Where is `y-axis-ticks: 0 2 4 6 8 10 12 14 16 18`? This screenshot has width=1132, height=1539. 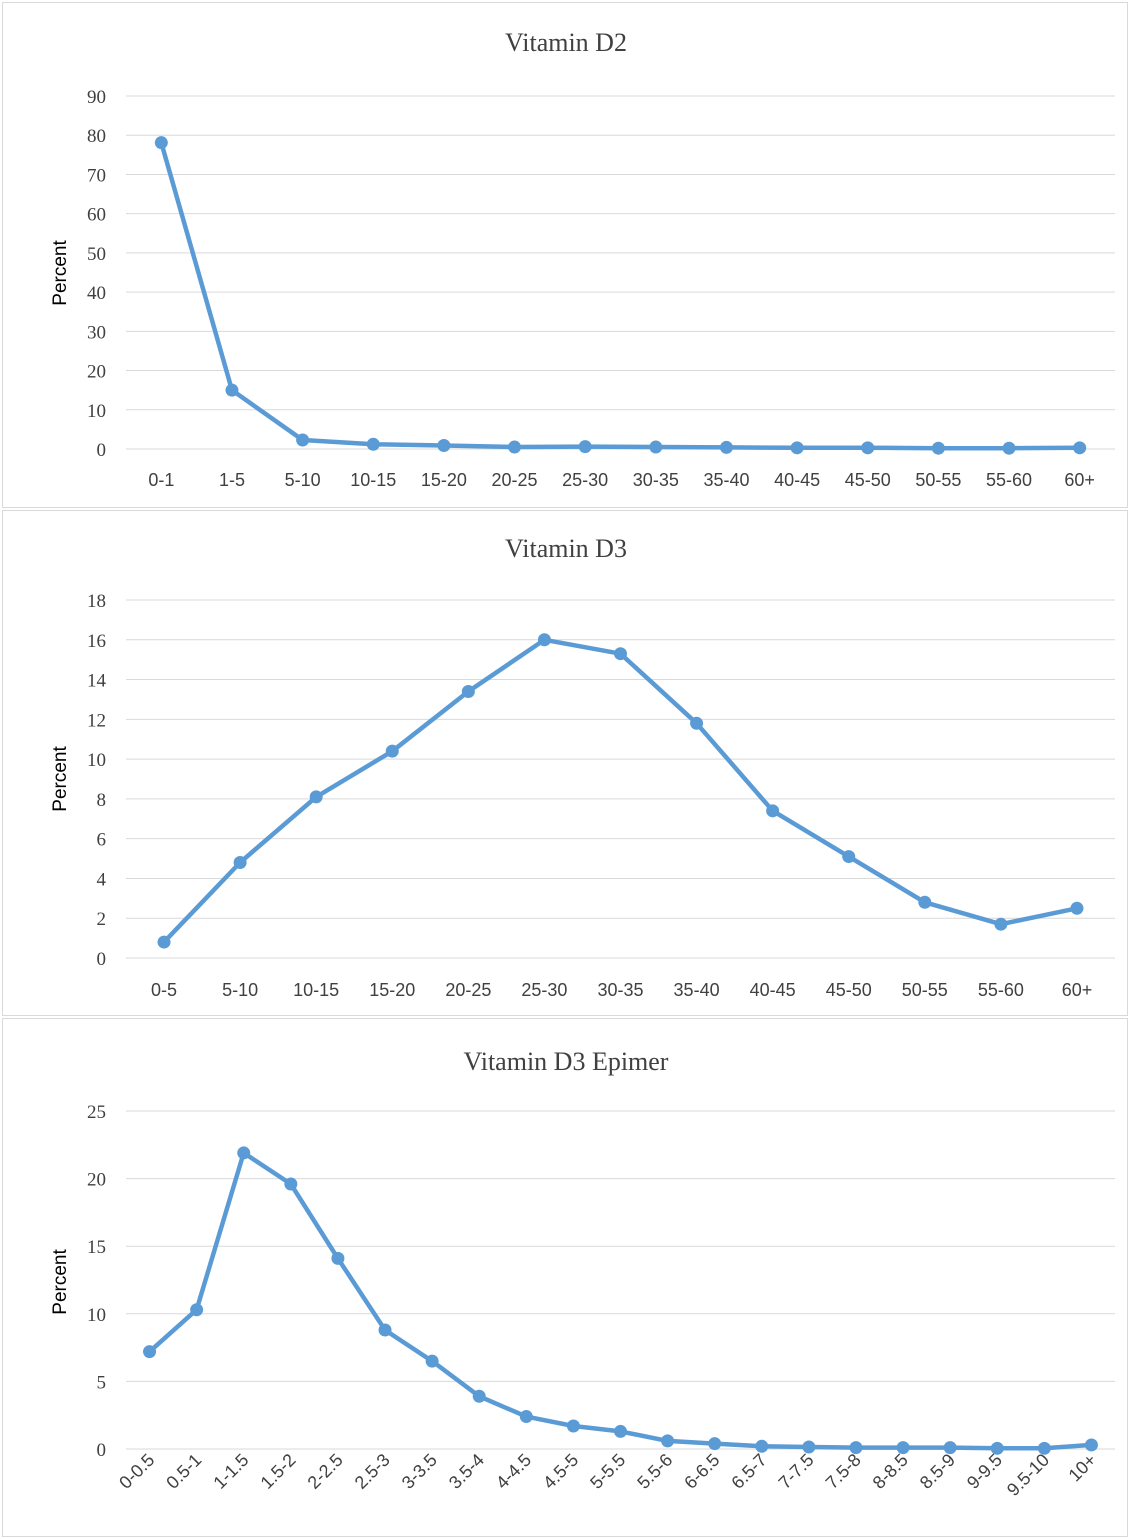 y-axis-ticks: 0 2 4 6 8 10 12 14 16 18 is located at coordinates (97, 780).